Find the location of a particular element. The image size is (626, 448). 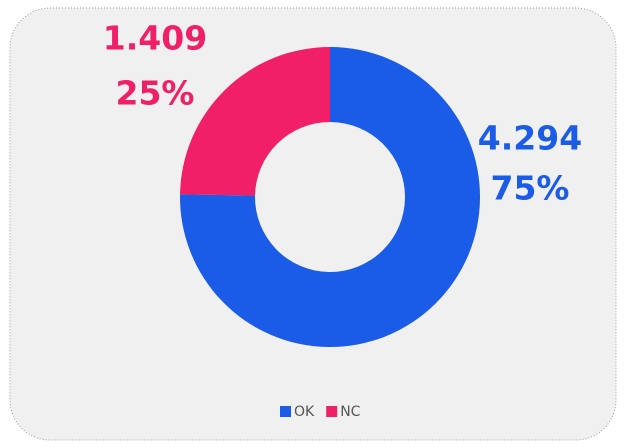

legend-label: OK is located at coordinates (304, 412).